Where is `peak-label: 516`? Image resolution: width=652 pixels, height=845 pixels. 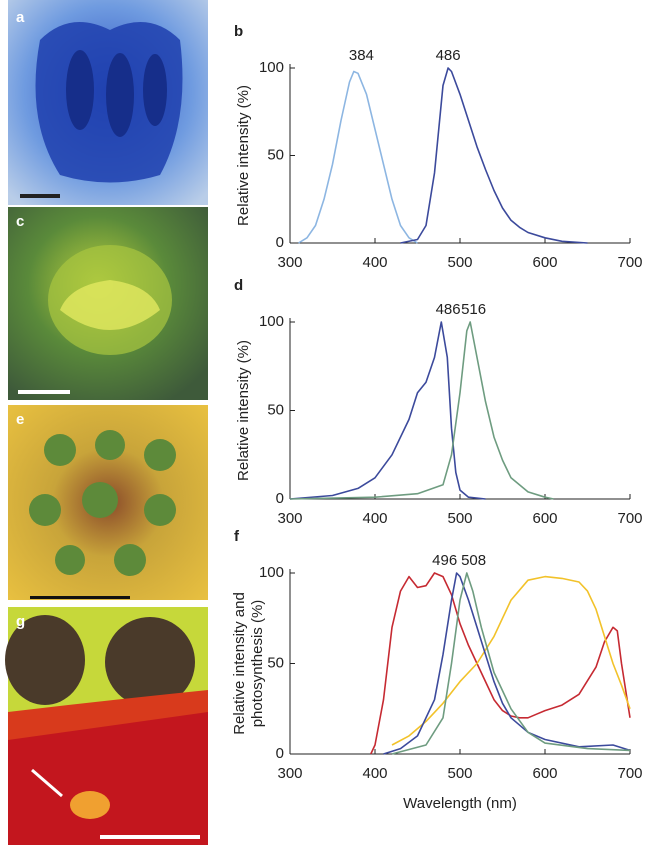
peak-label: 516 is located at coordinates (473, 309).